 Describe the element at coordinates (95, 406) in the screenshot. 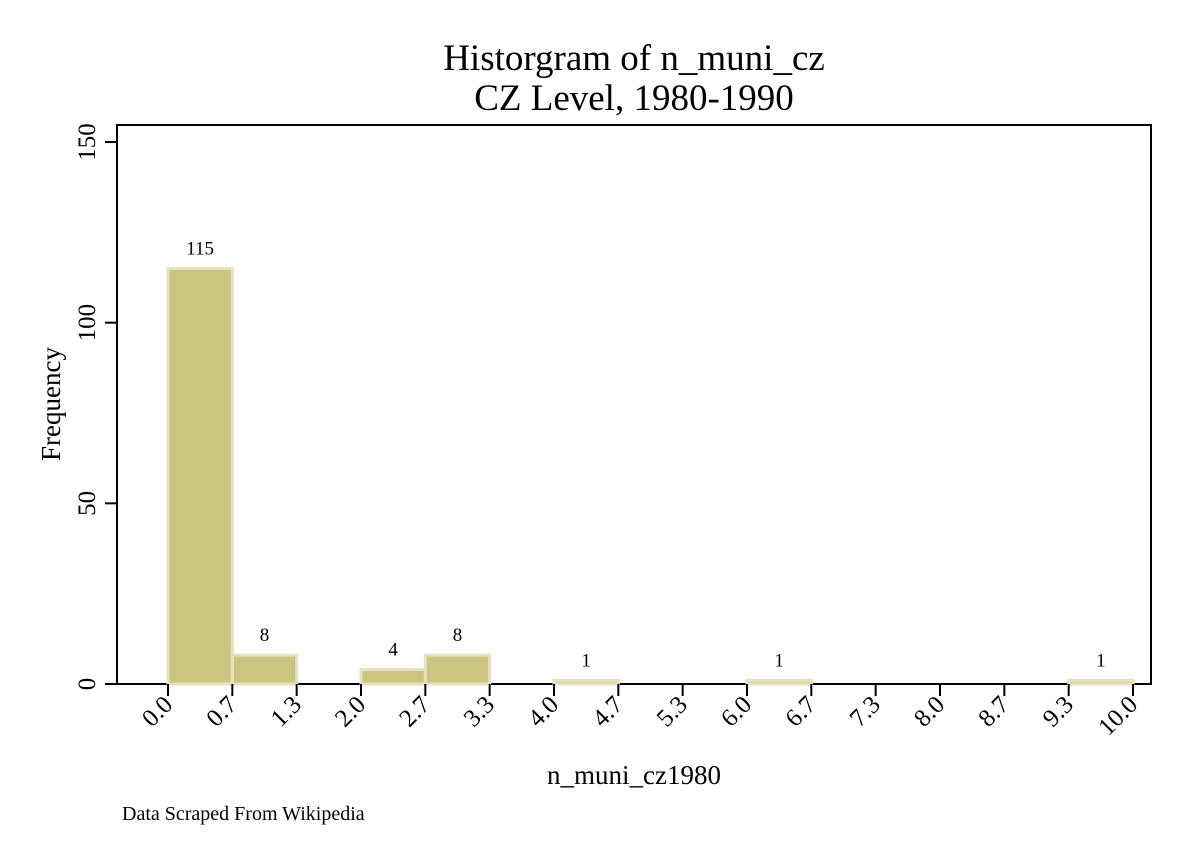

I see `y-axis: 0 50 100 150` at that location.